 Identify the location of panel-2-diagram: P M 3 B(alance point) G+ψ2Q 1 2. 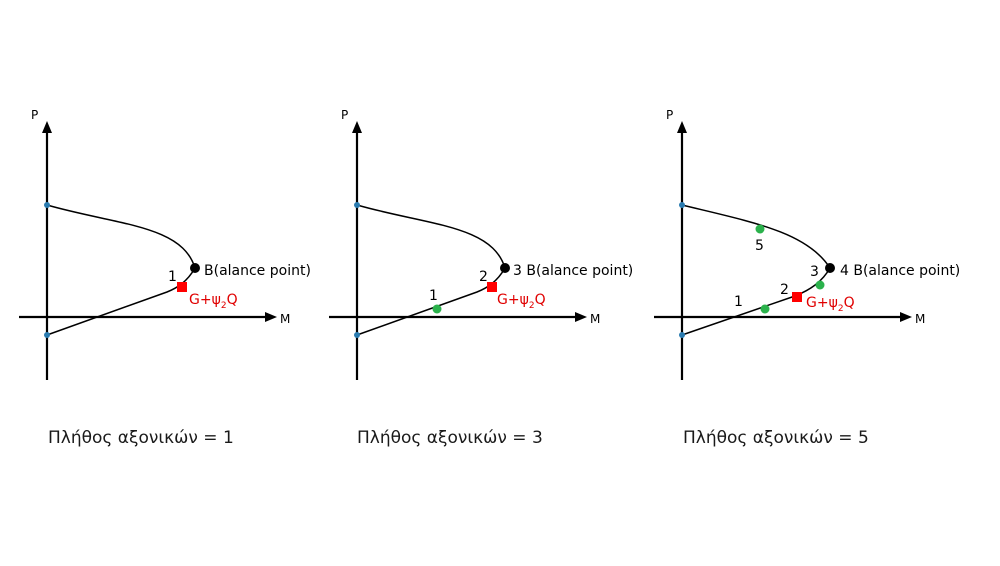
(481, 244).